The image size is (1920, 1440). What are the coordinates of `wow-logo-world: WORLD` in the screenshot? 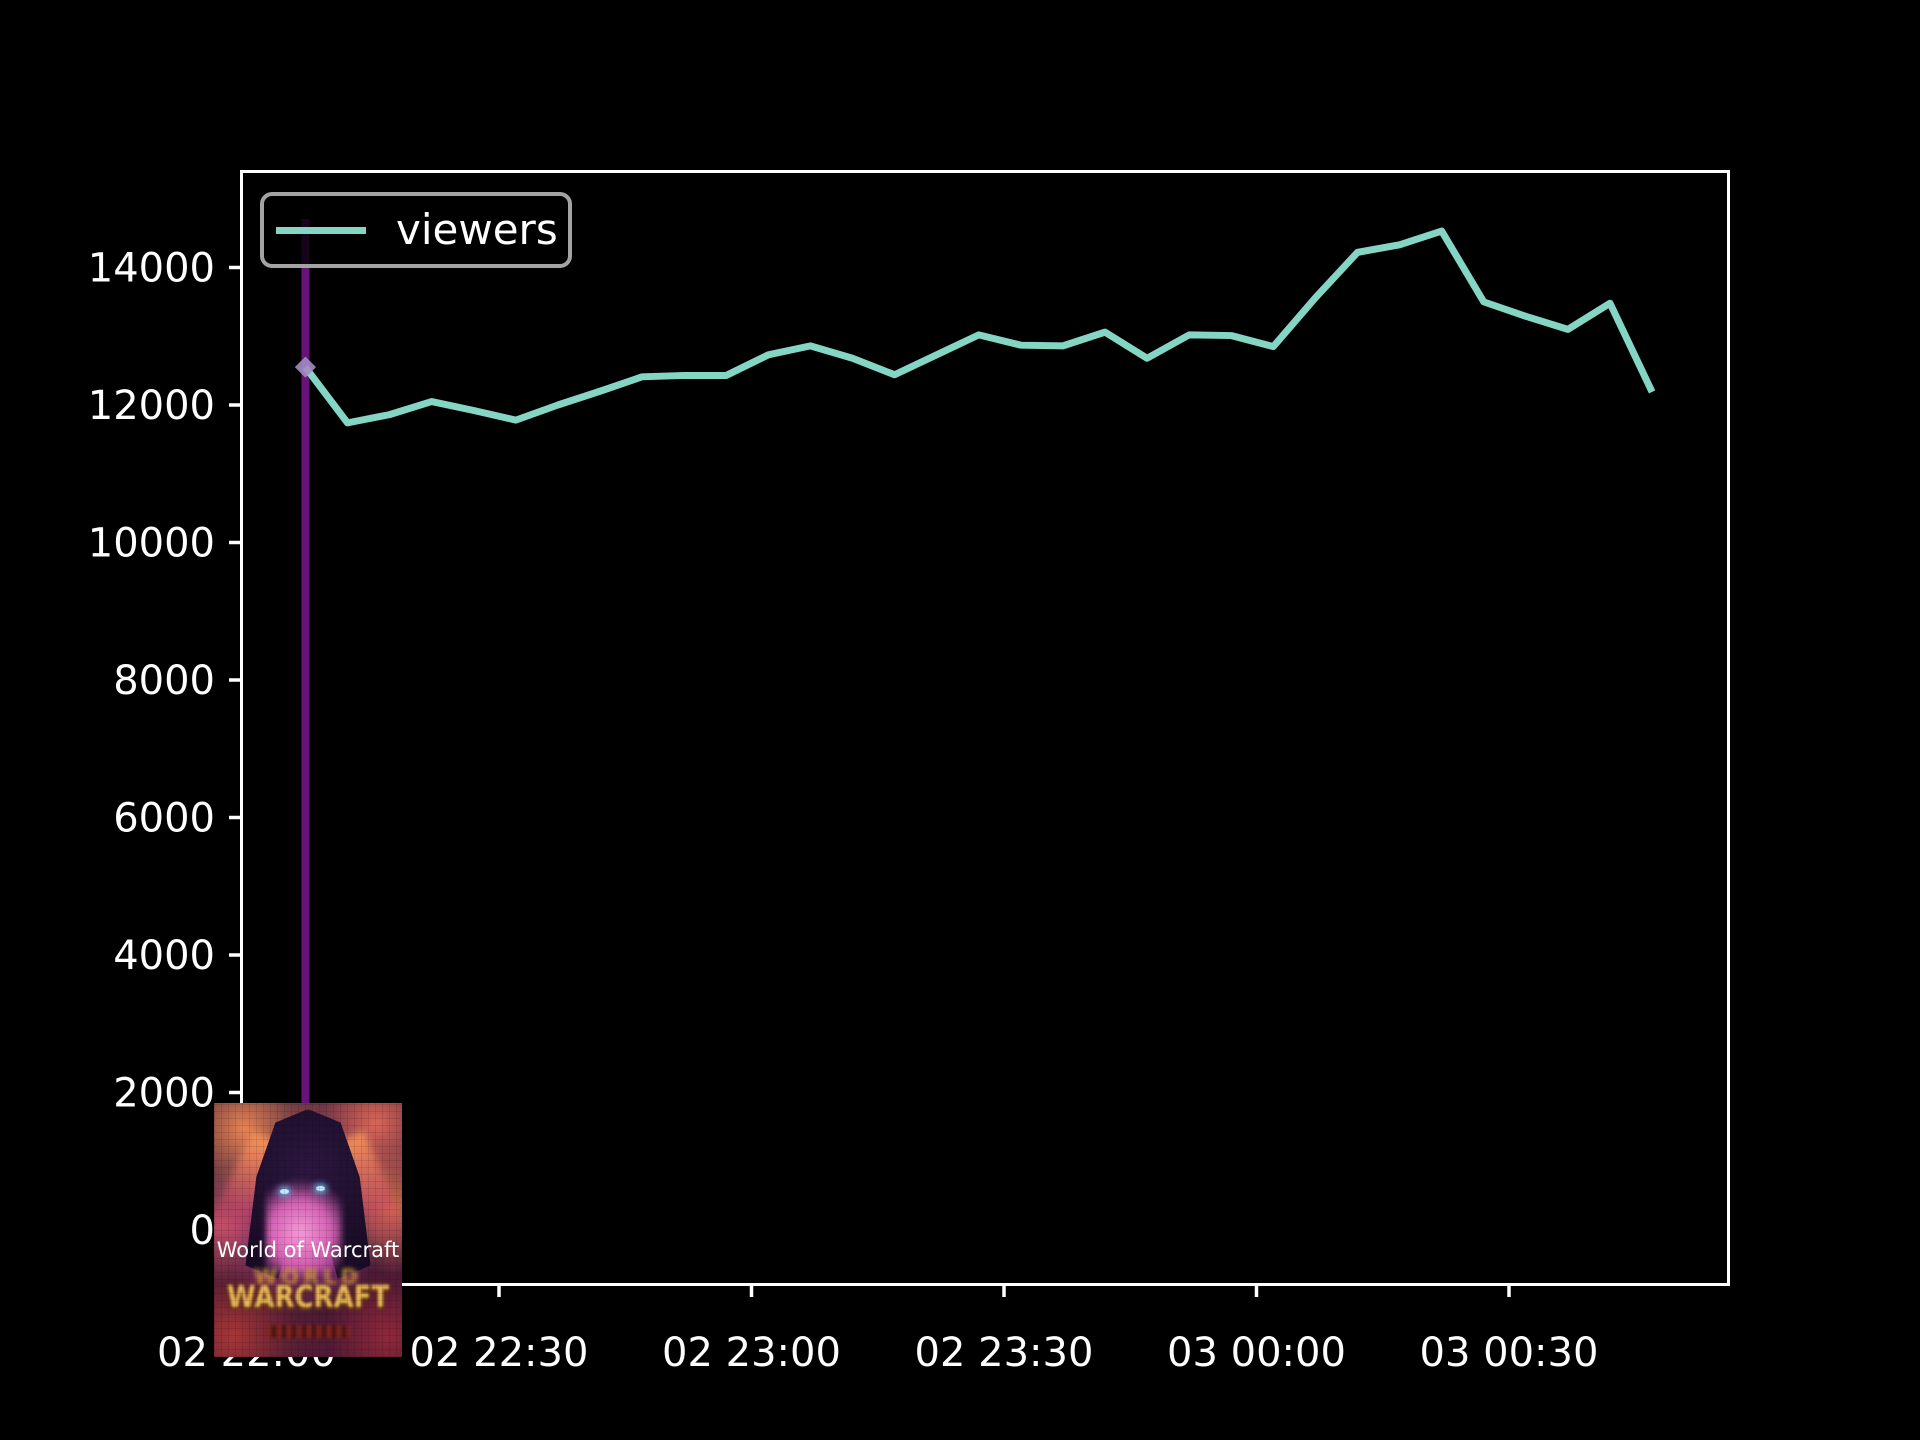 It's located at (308, 1277).